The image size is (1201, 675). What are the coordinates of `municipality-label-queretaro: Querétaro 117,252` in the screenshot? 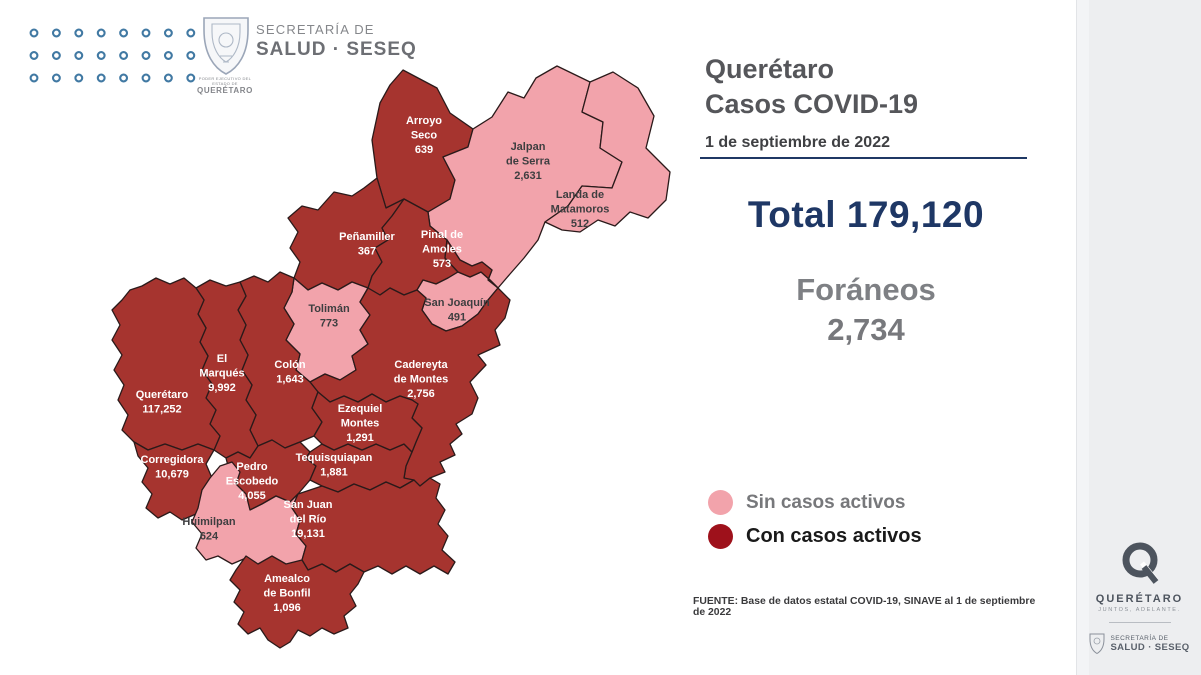 It's located at (162, 402).